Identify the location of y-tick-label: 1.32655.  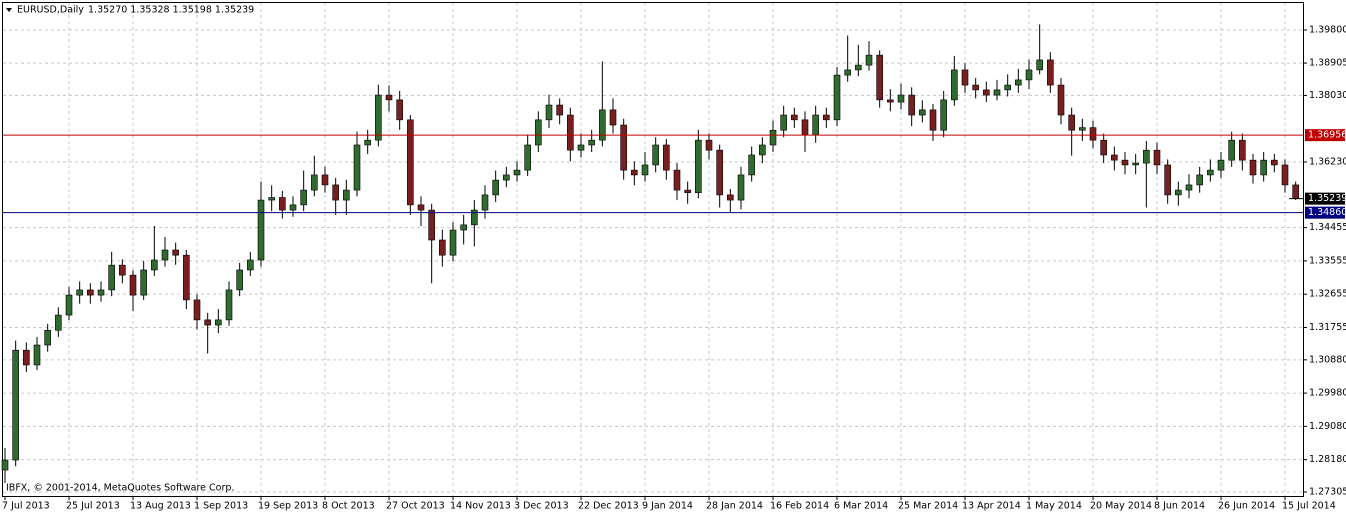
(1327, 294).